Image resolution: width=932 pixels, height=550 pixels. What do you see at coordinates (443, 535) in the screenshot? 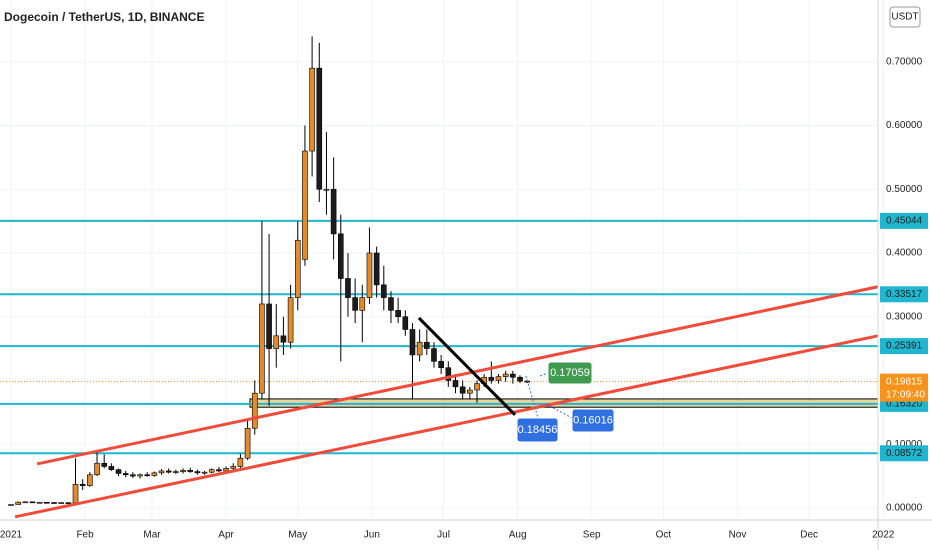
I see `x-tick-label: Jul` at bounding box center [443, 535].